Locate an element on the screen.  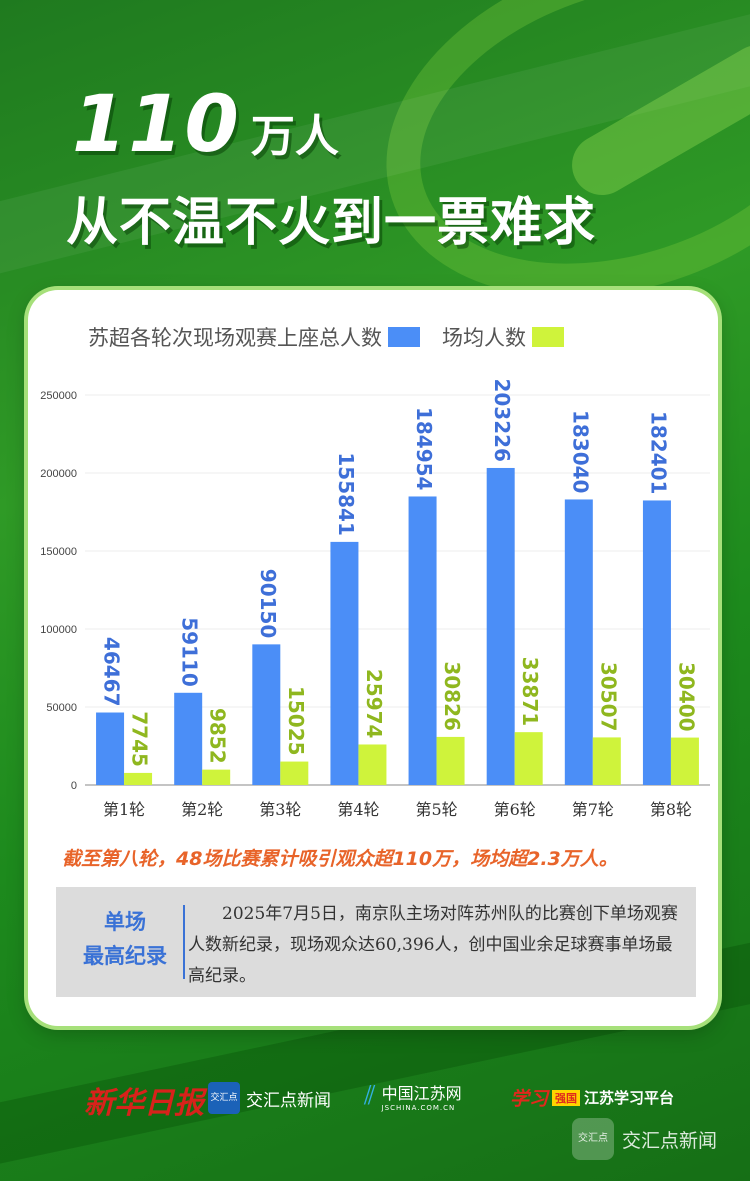
hero-headline: 110 万人 is located at coordinates (205, 125).